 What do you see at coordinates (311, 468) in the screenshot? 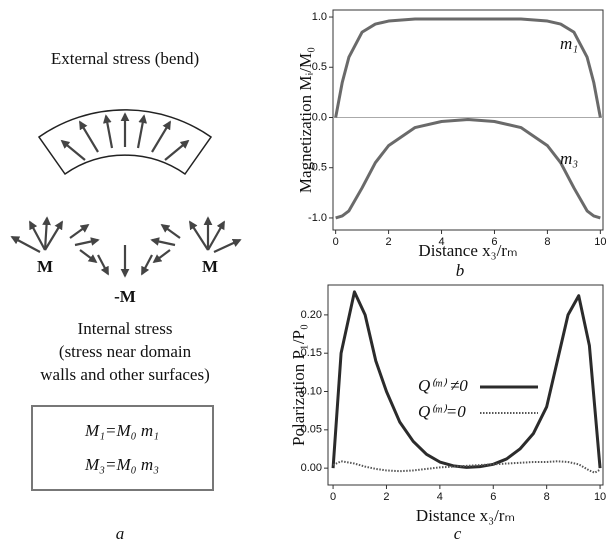
I see `y-tick-label: 0.00` at bounding box center [311, 468].